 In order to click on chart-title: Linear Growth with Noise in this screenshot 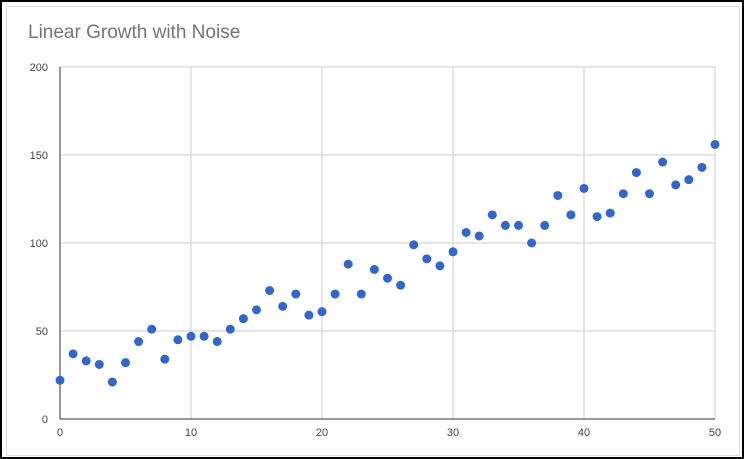, I will do `click(134, 32)`.